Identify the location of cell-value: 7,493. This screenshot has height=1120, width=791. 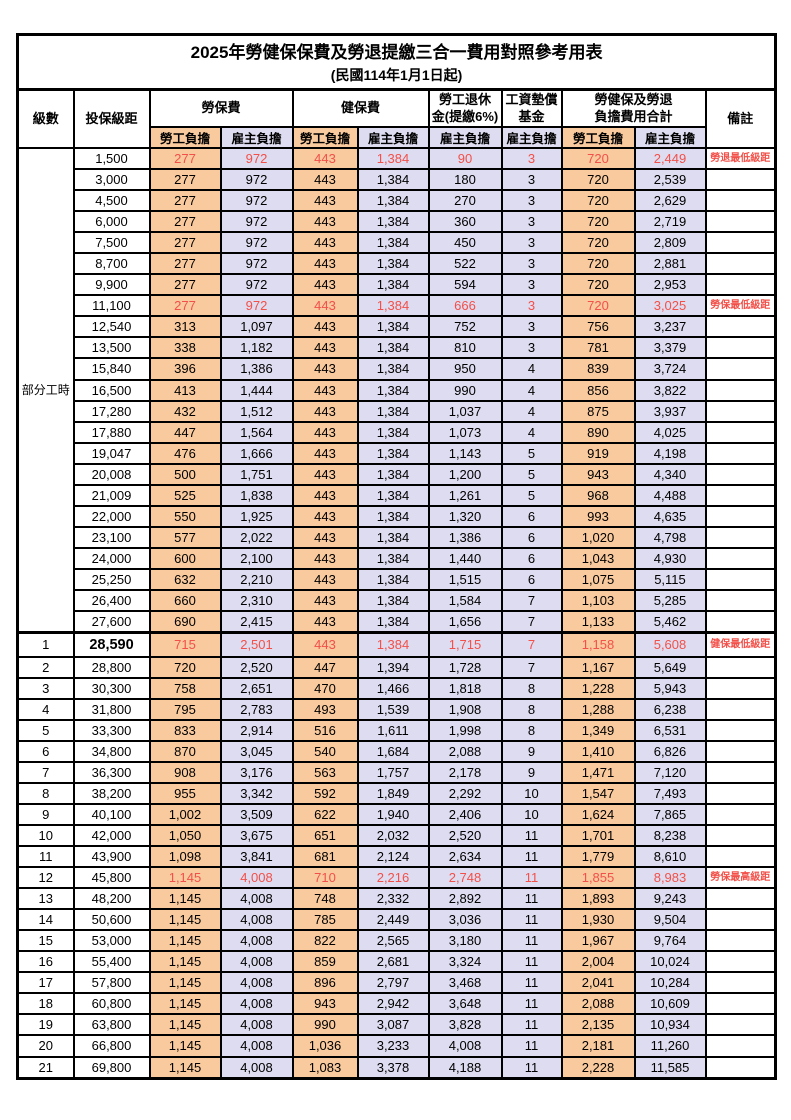
(670, 793).